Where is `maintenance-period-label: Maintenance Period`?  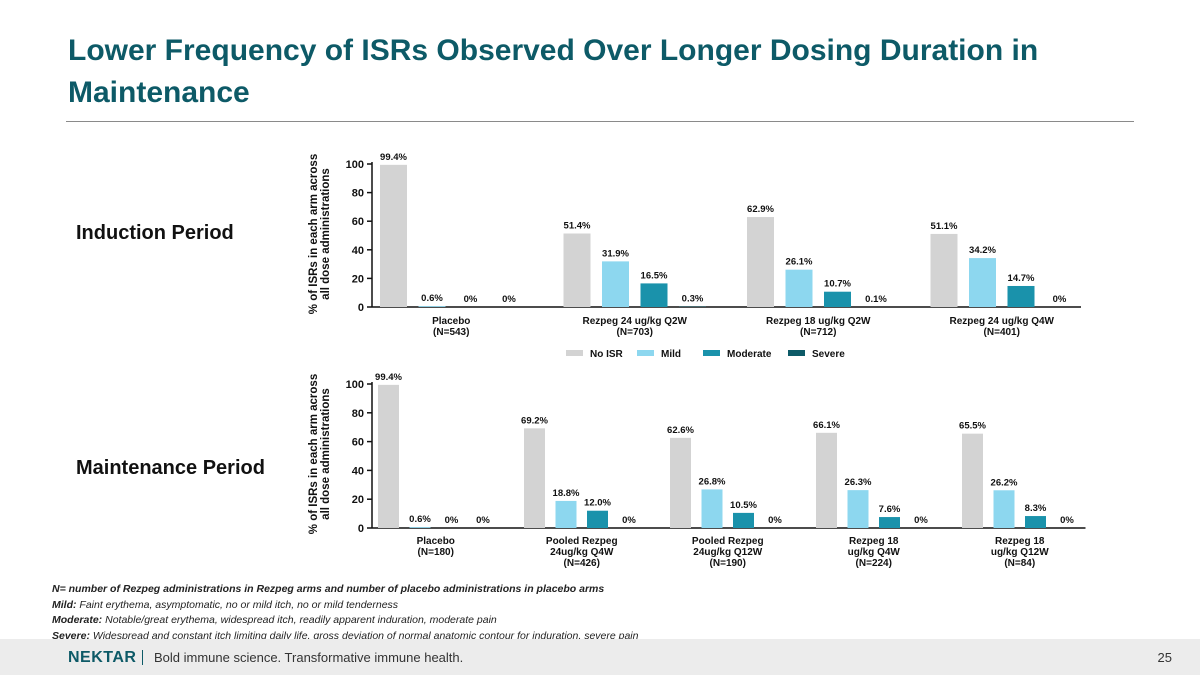
maintenance-period-label: Maintenance Period is located at coordinates (170, 468).